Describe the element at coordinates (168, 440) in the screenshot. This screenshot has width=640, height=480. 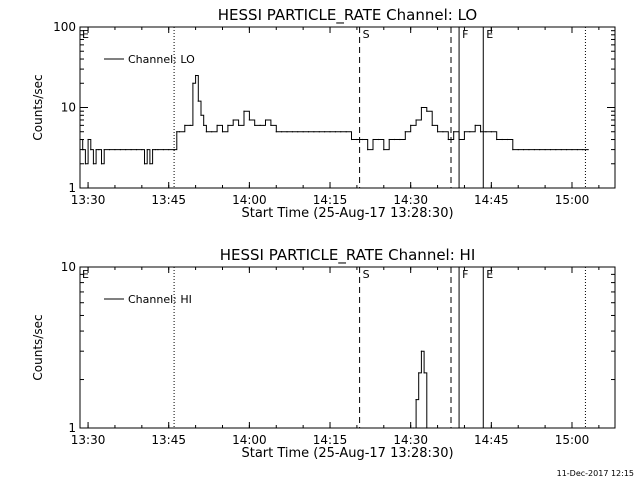
I see `x-tick-label: 13:45` at that location.